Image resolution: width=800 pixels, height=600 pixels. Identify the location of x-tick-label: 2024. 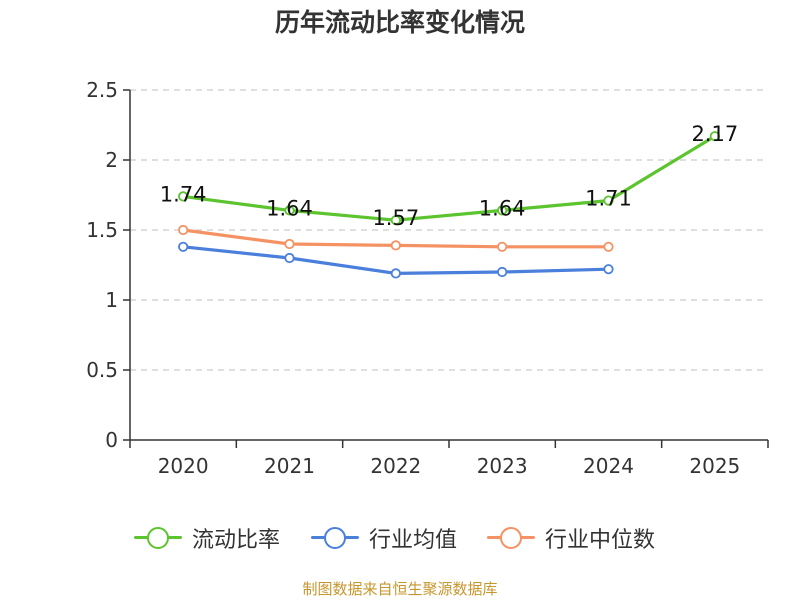
(608, 466).